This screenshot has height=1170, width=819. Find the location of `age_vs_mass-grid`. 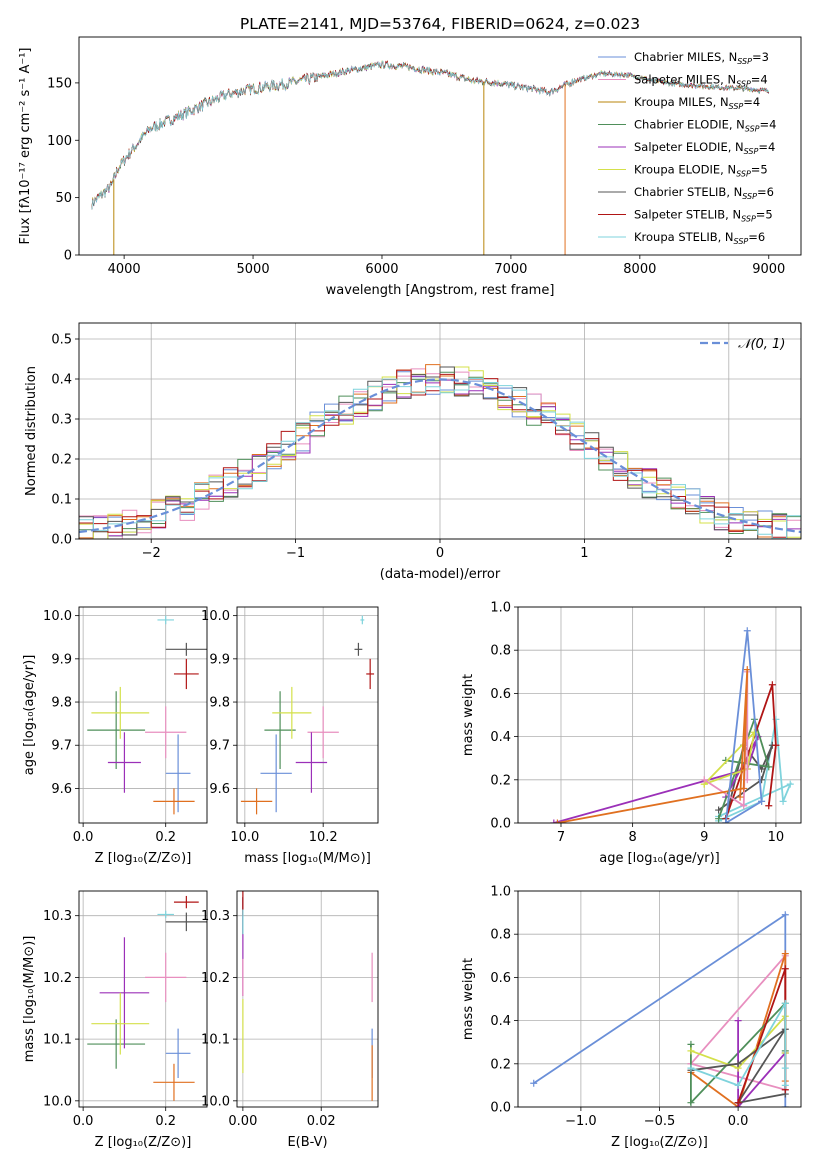

age_vs_mass-grid is located at coordinates (307, 715).